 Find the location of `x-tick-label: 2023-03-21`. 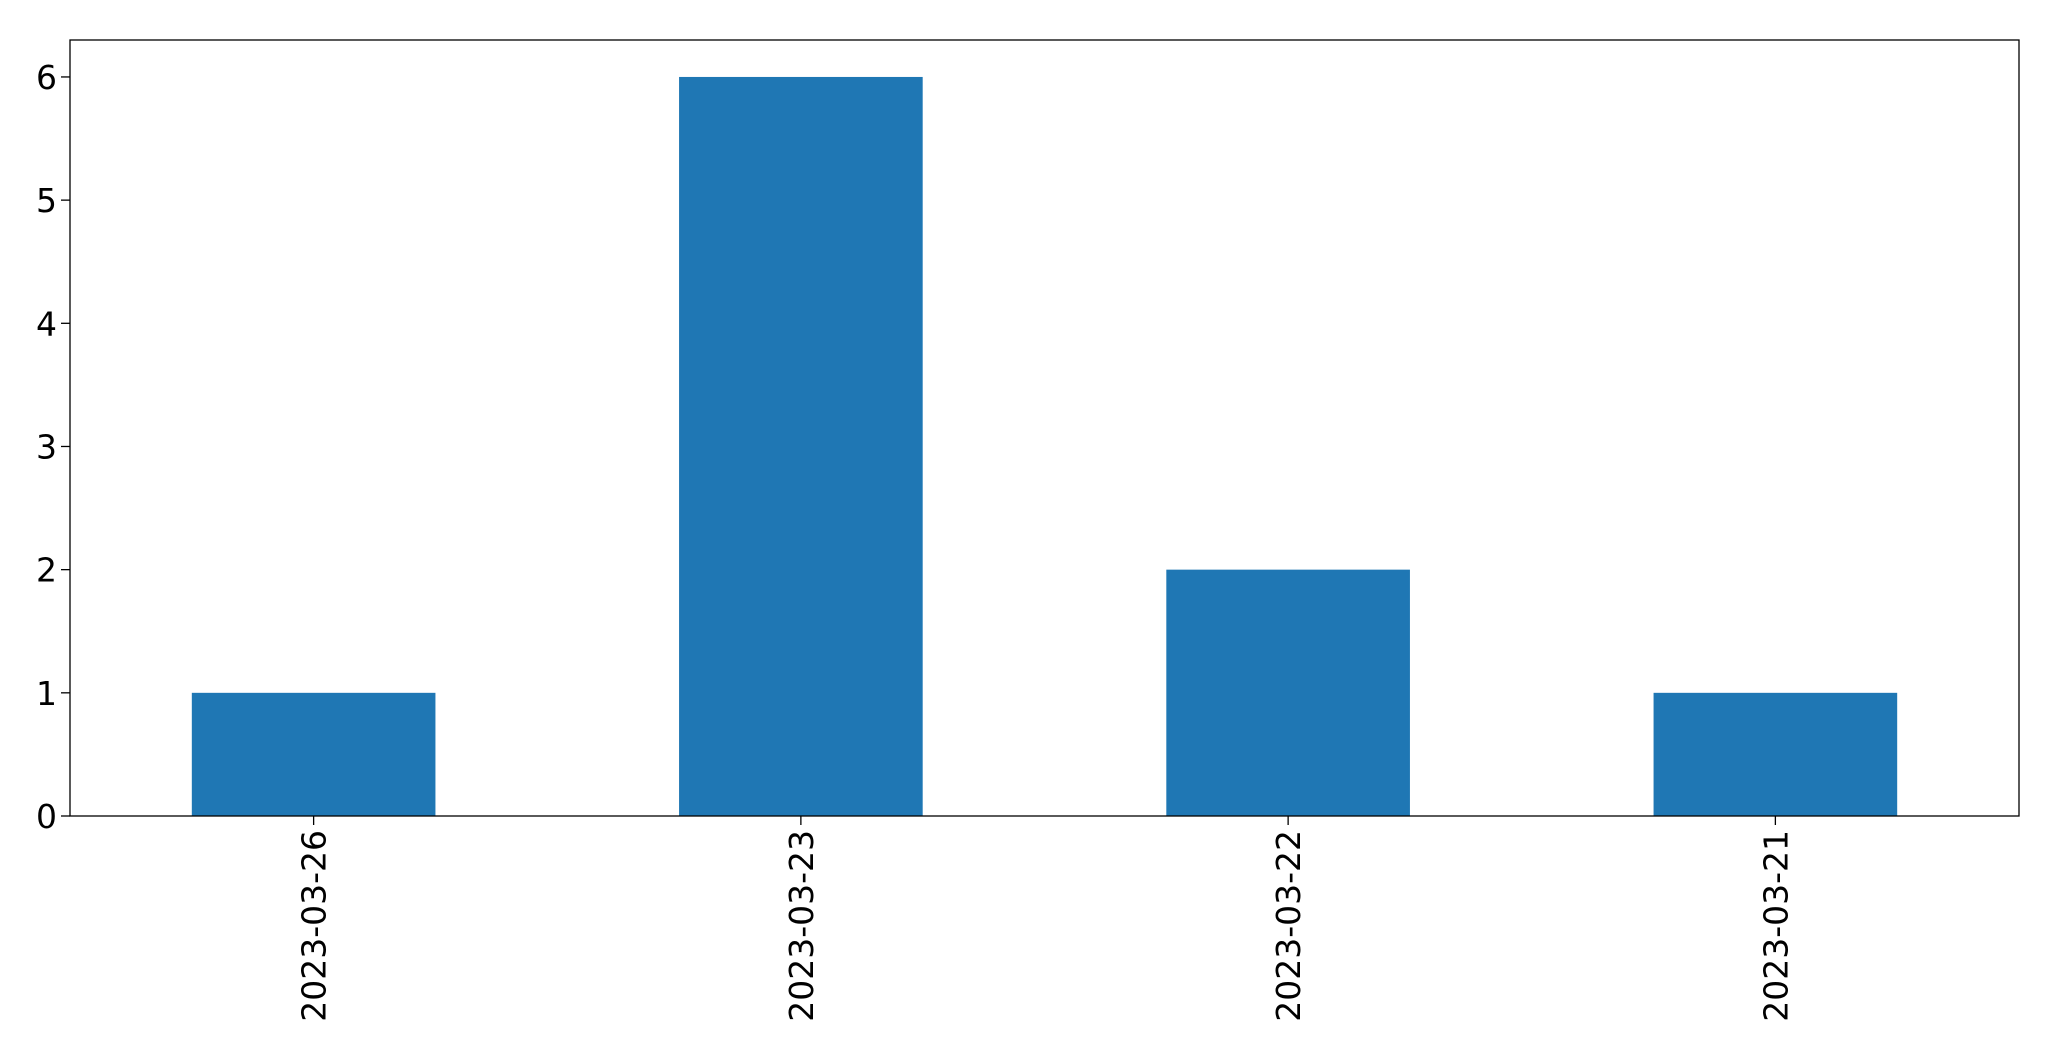

x-tick-label: 2023-03-21 is located at coordinates (1775, 926).